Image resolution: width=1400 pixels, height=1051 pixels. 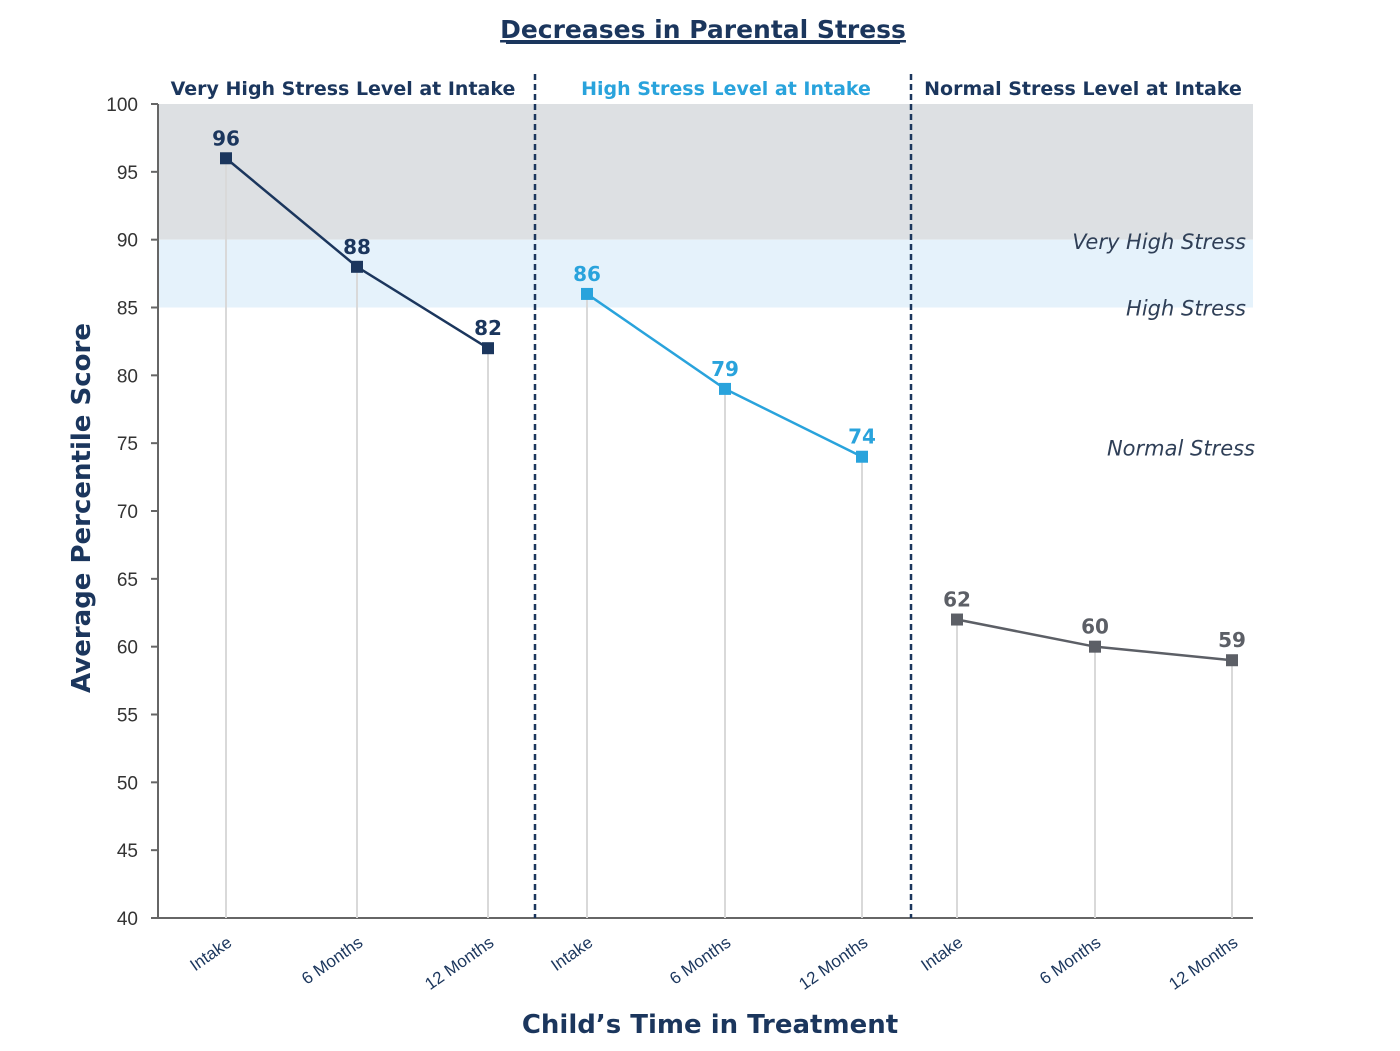 What do you see at coordinates (127, 444) in the screenshot?
I see `y-tick-label: 75` at bounding box center [127, 444].